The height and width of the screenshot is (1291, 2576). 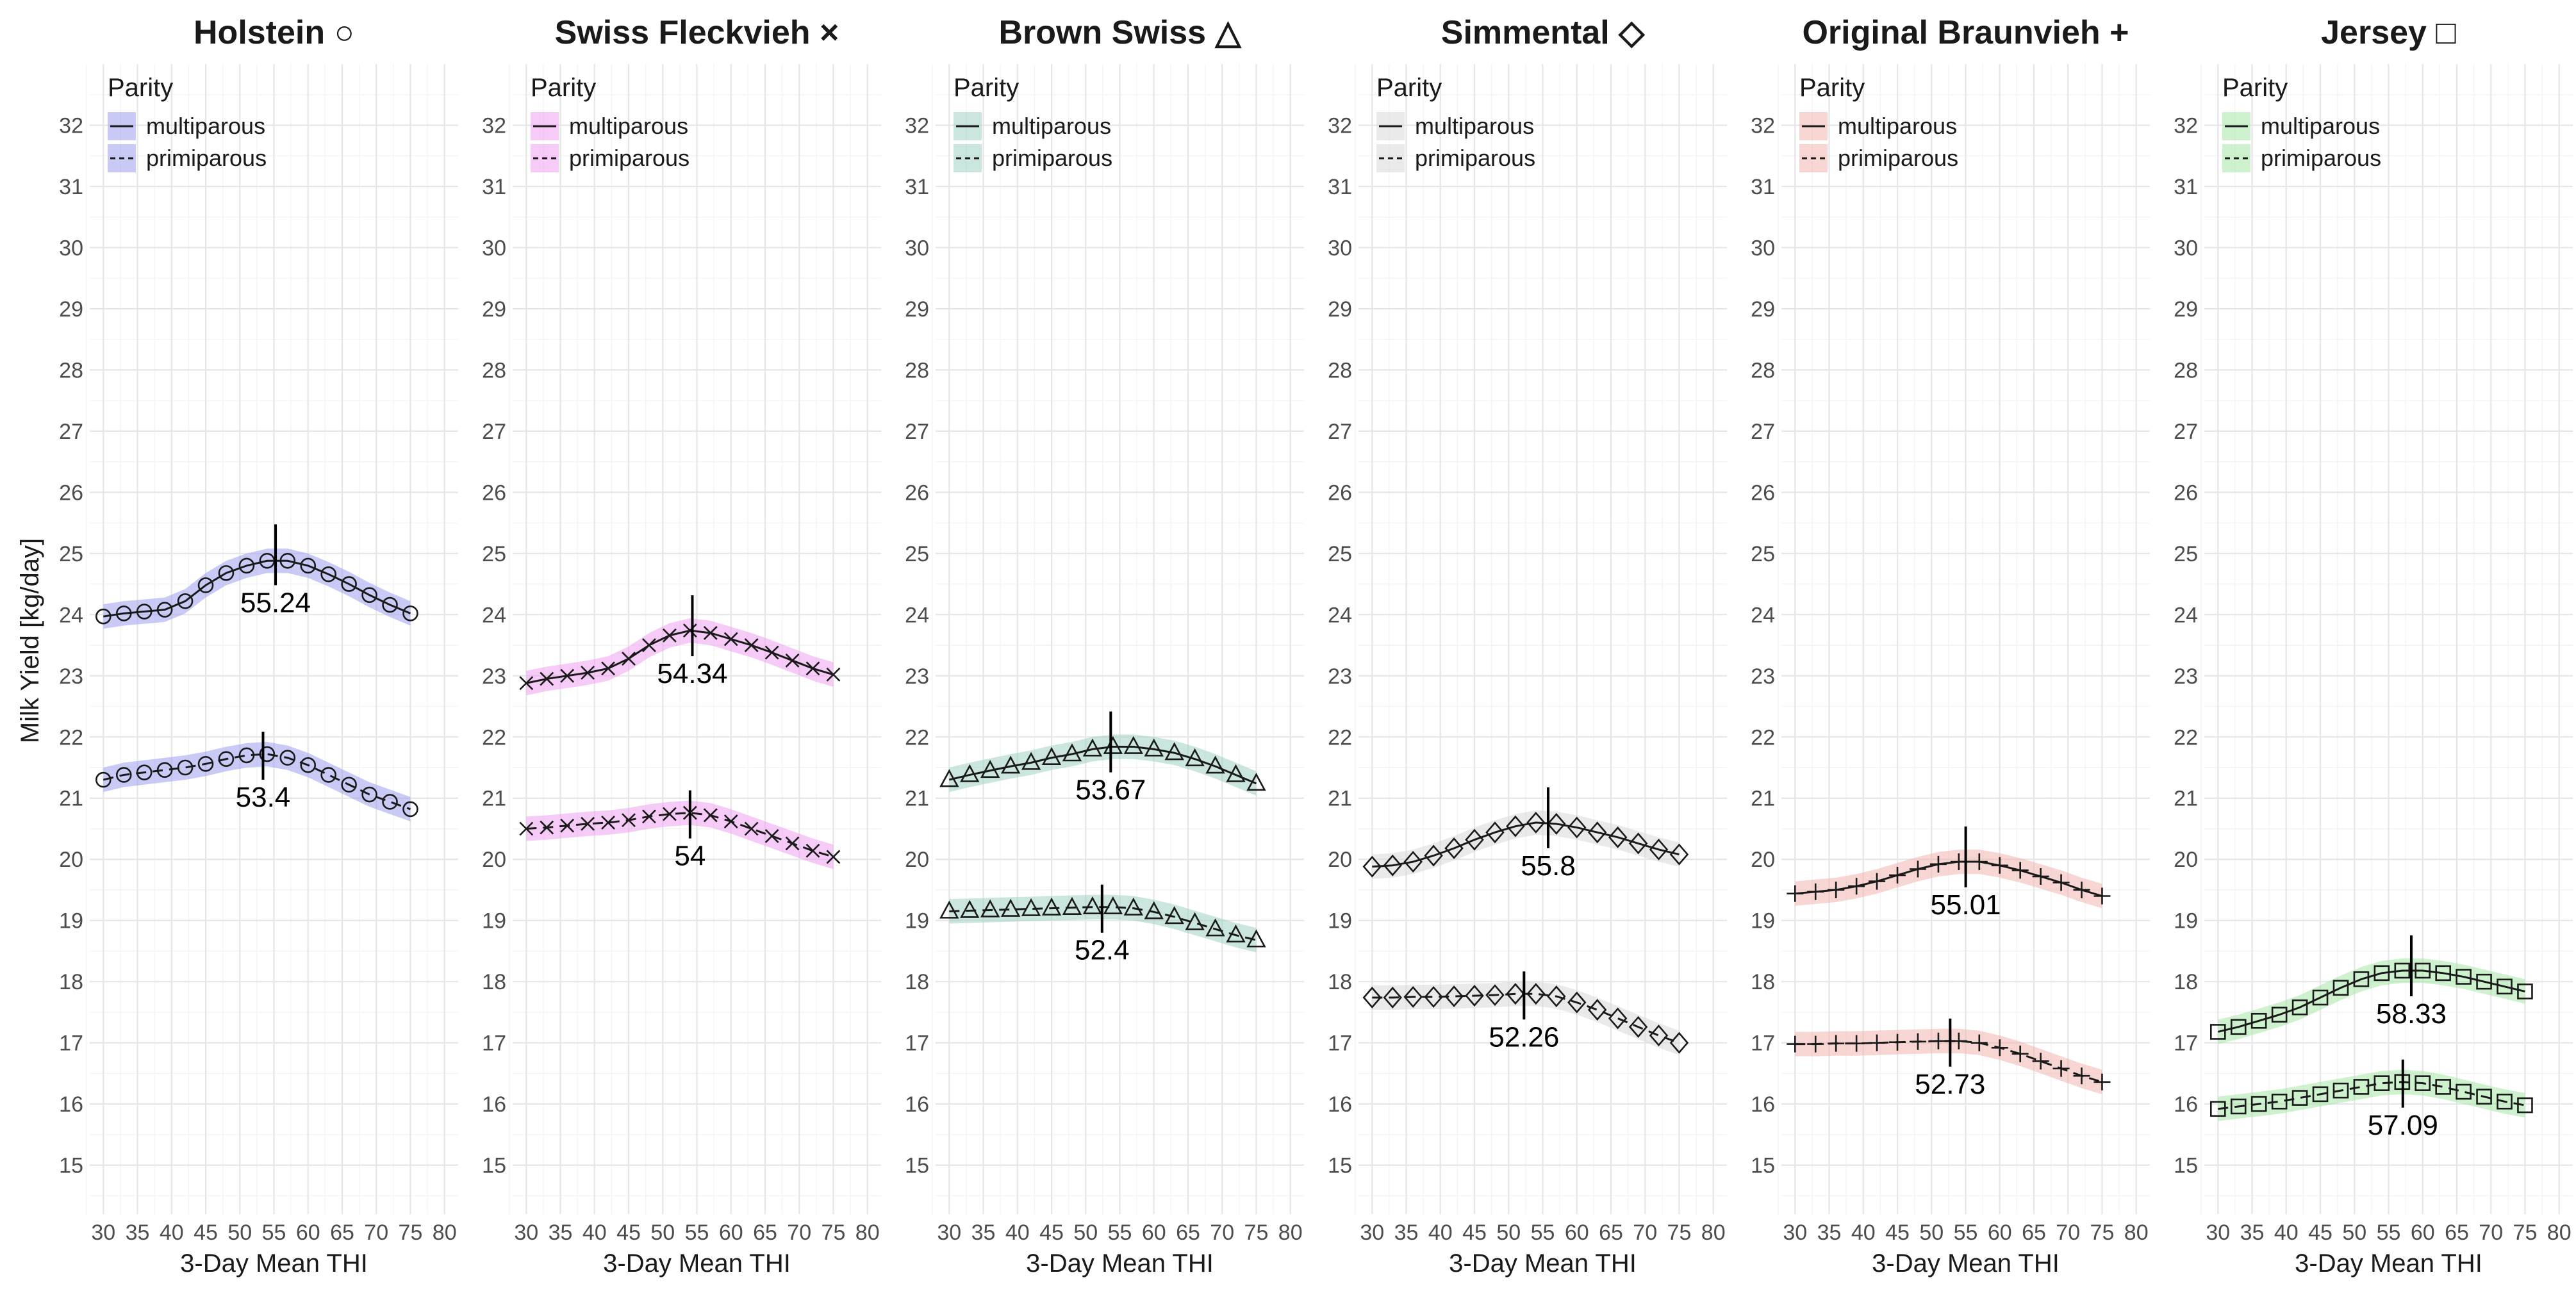 I want to click on series-primiparous: 57.09, so click(x=2371, y=1100).